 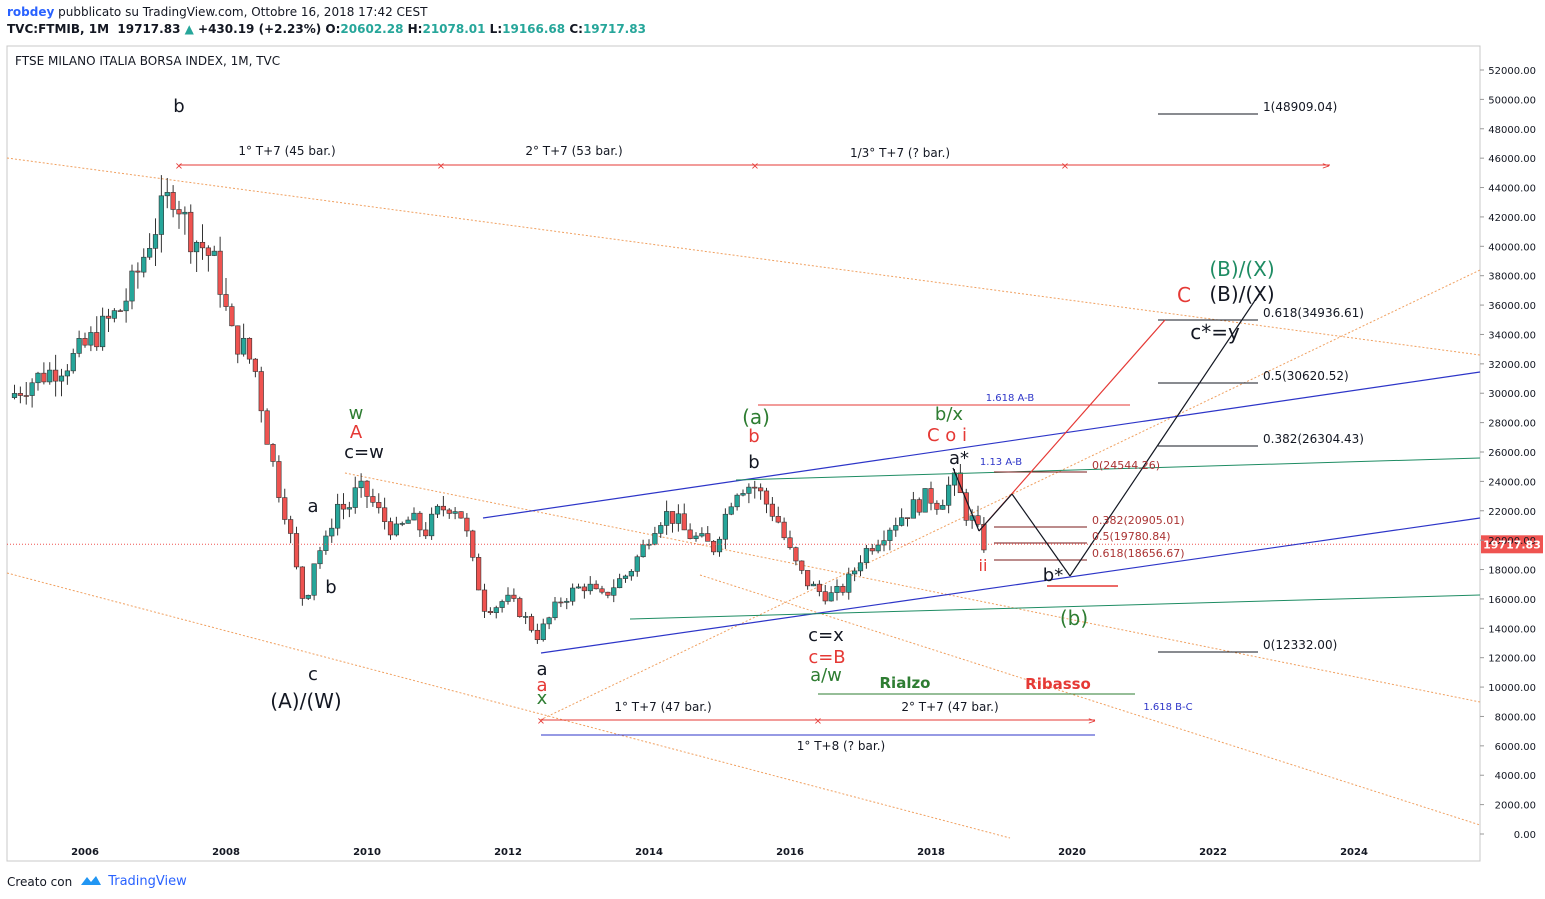 I want to click on projection-path, so click(x=1166, y=433).